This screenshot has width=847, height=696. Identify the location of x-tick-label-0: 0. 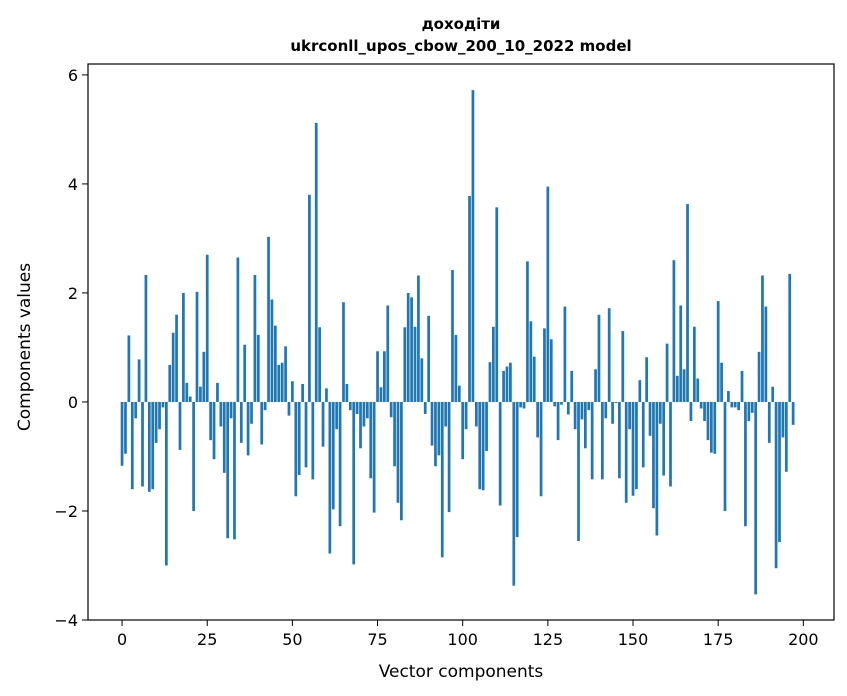
(122, 639).